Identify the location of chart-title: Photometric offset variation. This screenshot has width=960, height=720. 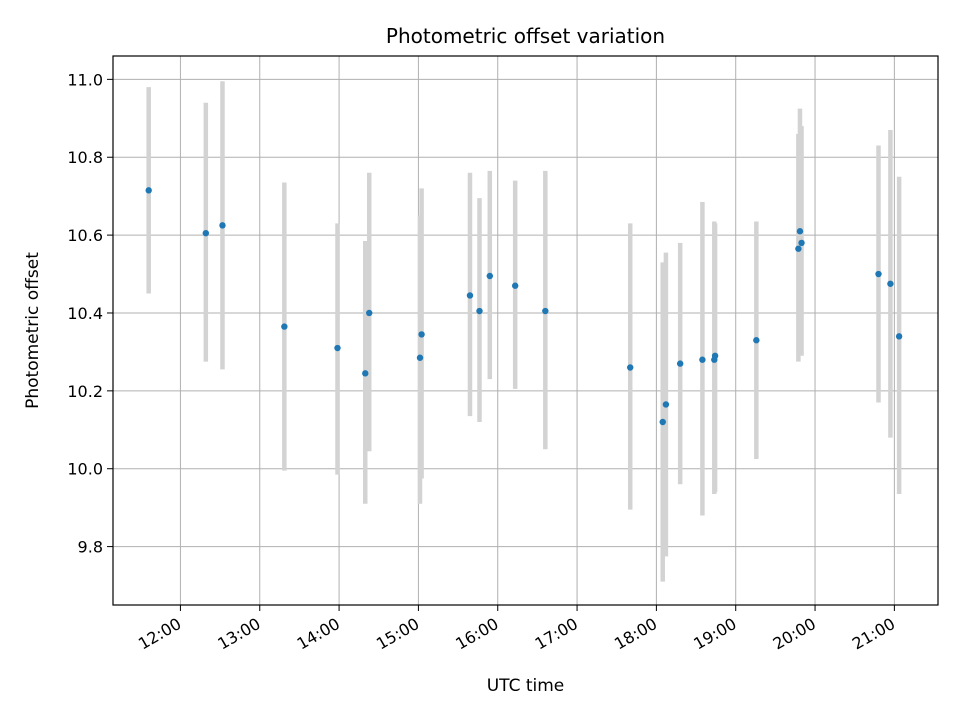
(525, 36).